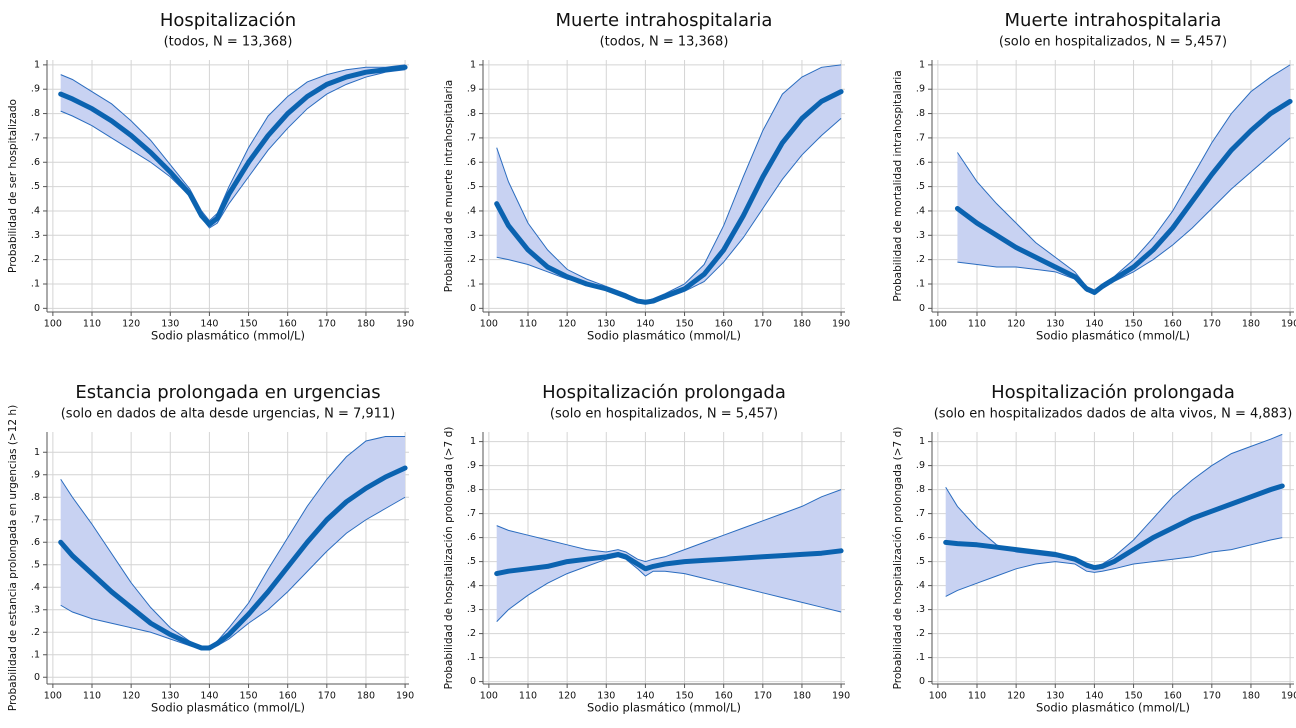 The height and width of the screenshot is (728, 1296). I want to click on chart-title: Hospitalización, so click(228, 20).